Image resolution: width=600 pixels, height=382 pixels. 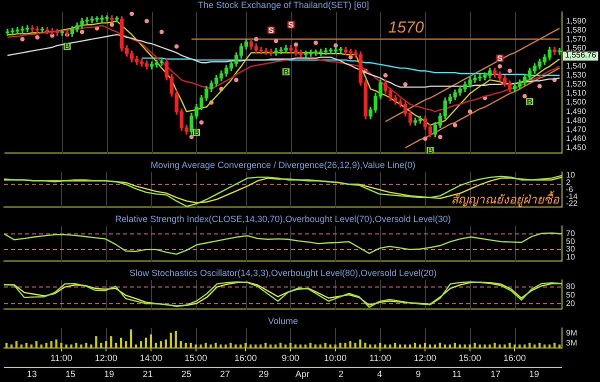 I want to click on y-tick-label: 3M, so click(x=572, y=343).